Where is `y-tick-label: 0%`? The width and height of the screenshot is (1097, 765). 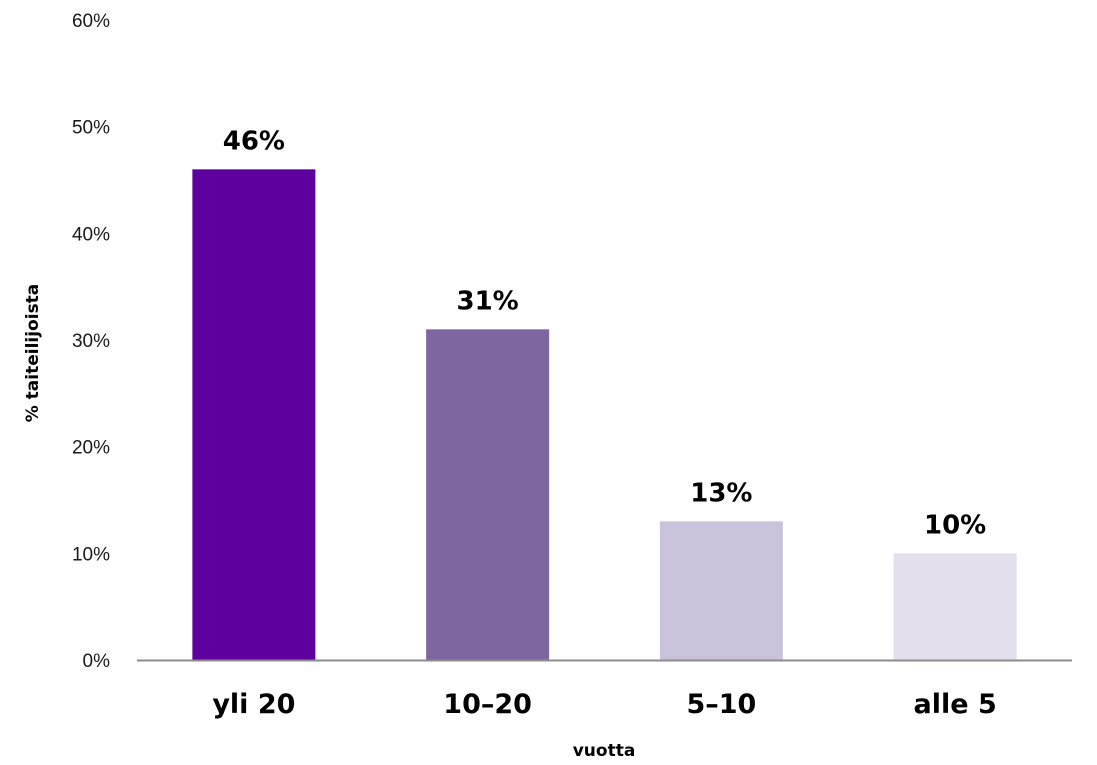
y-tick-label: 0% is located at coordinates (97, 661).